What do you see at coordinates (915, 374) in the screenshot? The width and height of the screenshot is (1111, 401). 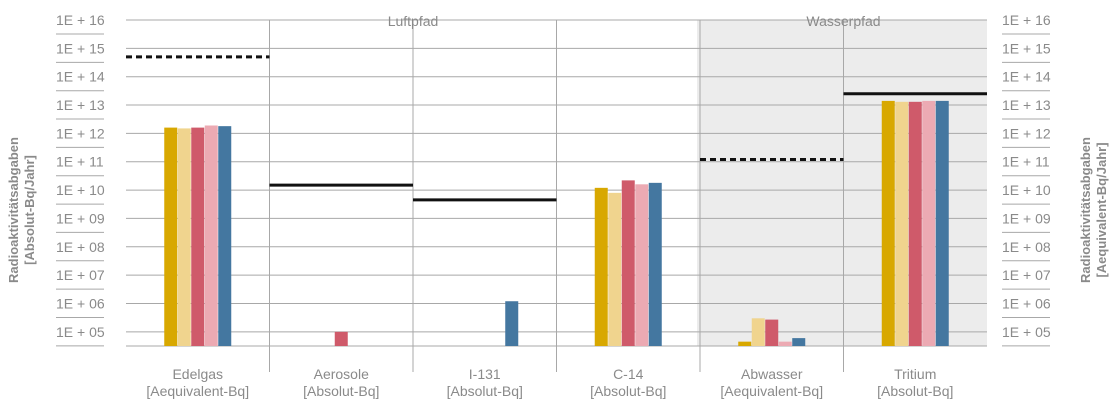 I see `category-label: Tritium` at bounding box center [915, 374].